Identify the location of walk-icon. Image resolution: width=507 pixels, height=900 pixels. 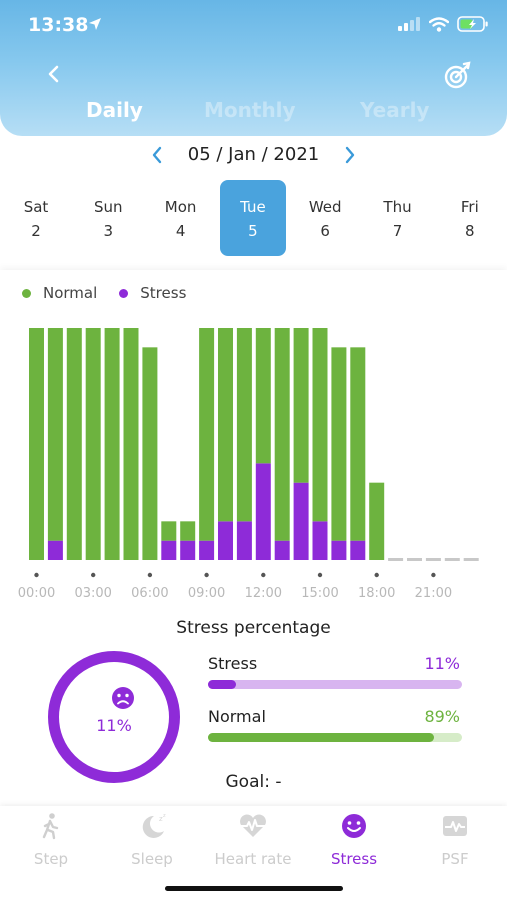
(50, 826).